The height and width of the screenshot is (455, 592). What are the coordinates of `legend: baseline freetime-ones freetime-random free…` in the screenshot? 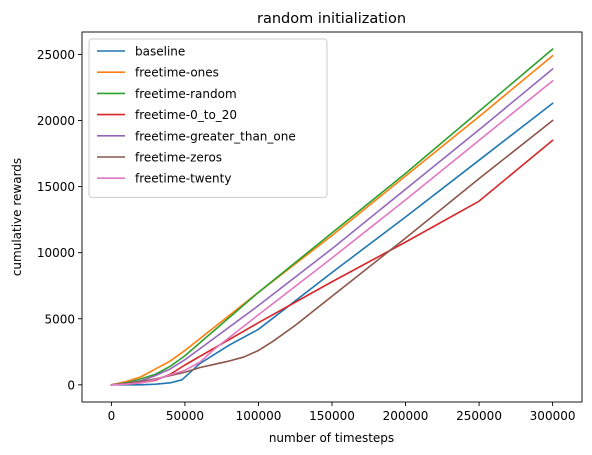 It's located at (208, 118).